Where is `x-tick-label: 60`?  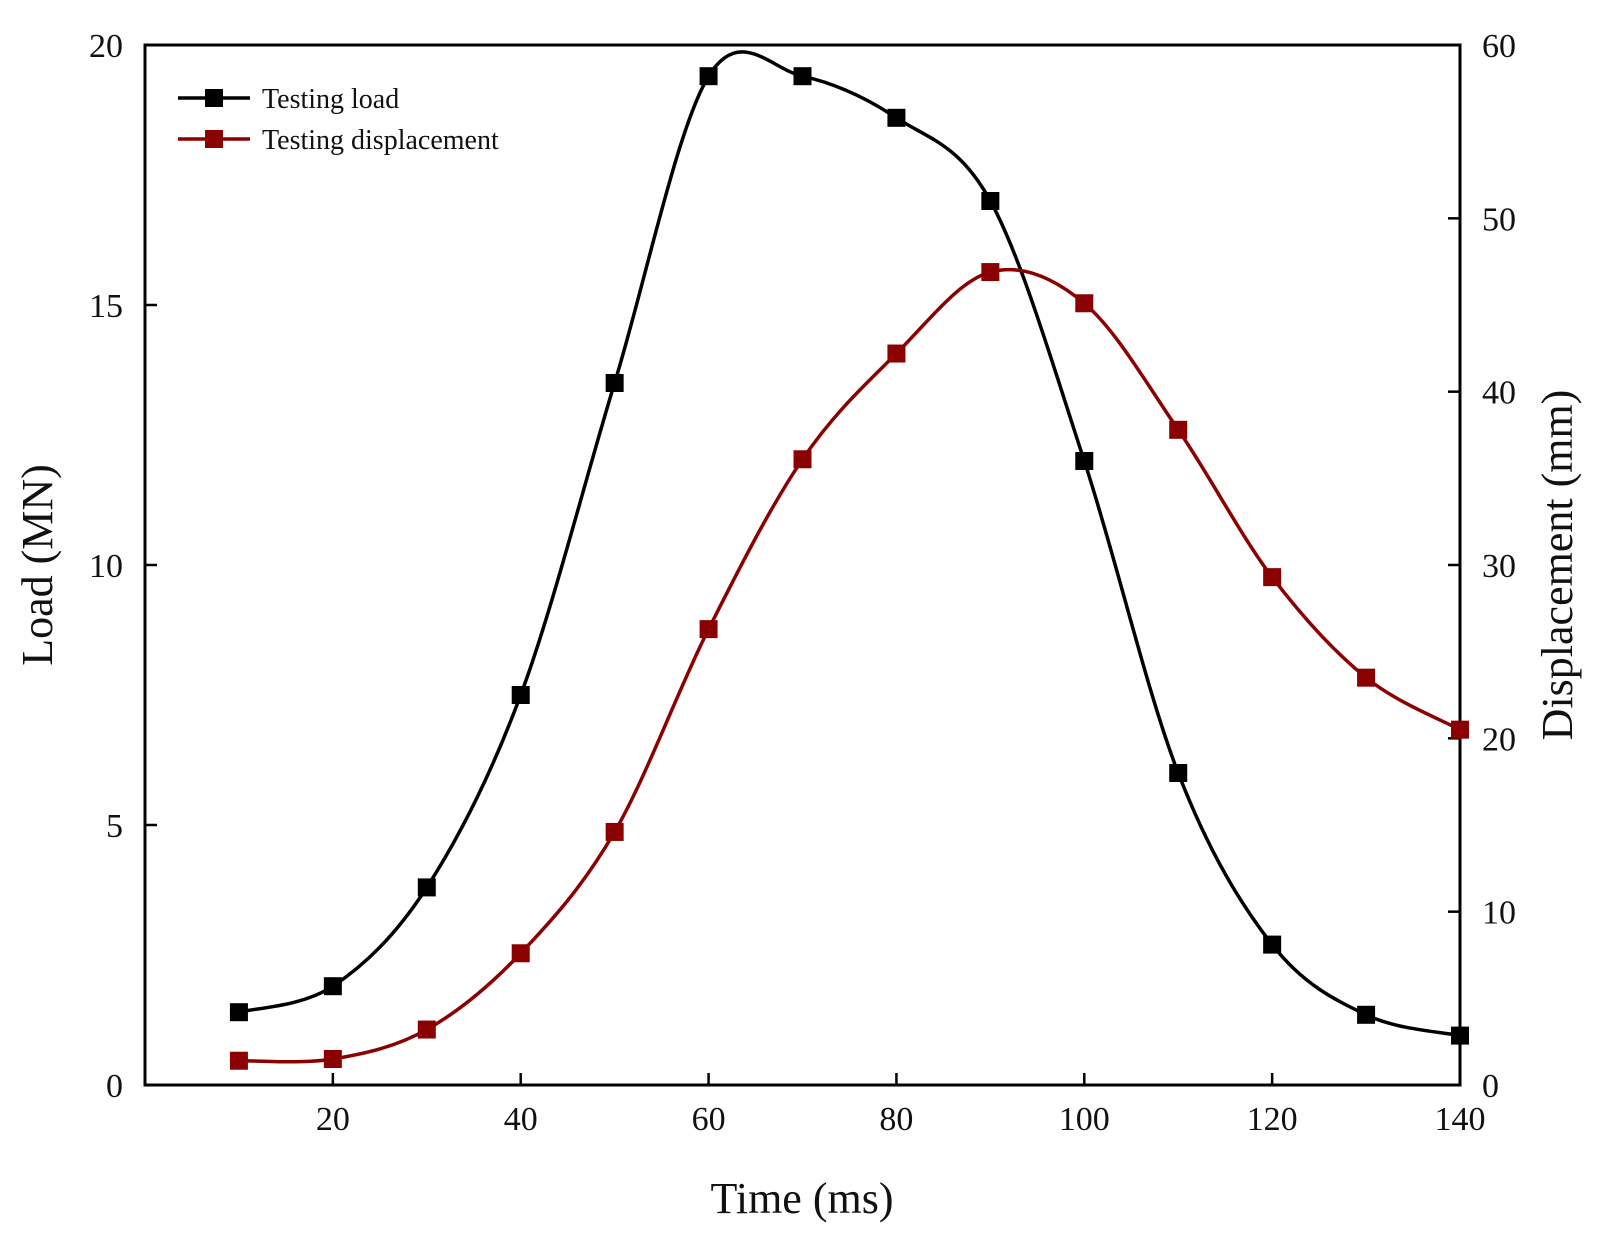 x-tick-label: 60 is located at coordinates (709, 1119).